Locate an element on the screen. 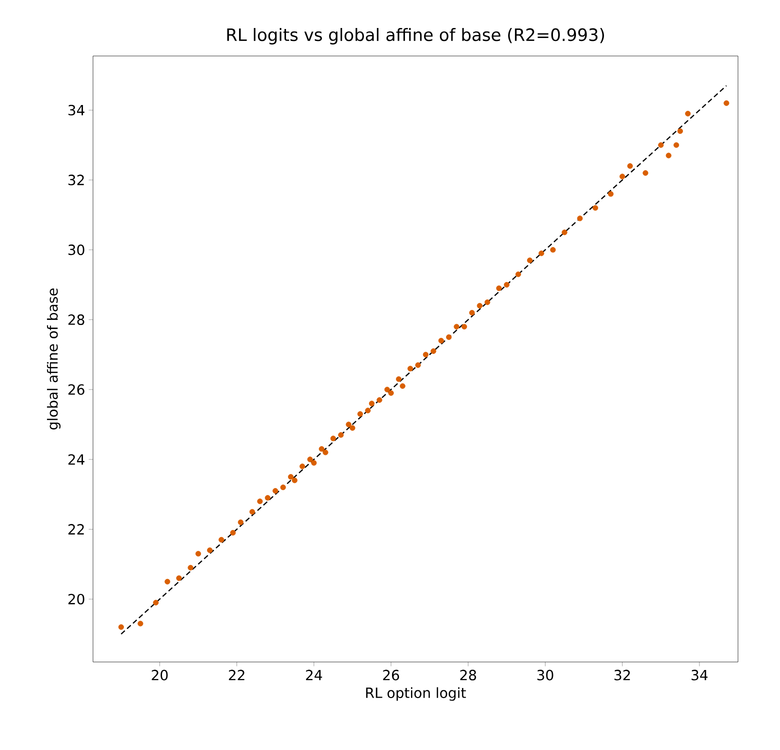 This screenshot has height=750, width=780. chart-title: RL logits vs global affine of base (R2=0.993) is located at coordinates (415, 36).